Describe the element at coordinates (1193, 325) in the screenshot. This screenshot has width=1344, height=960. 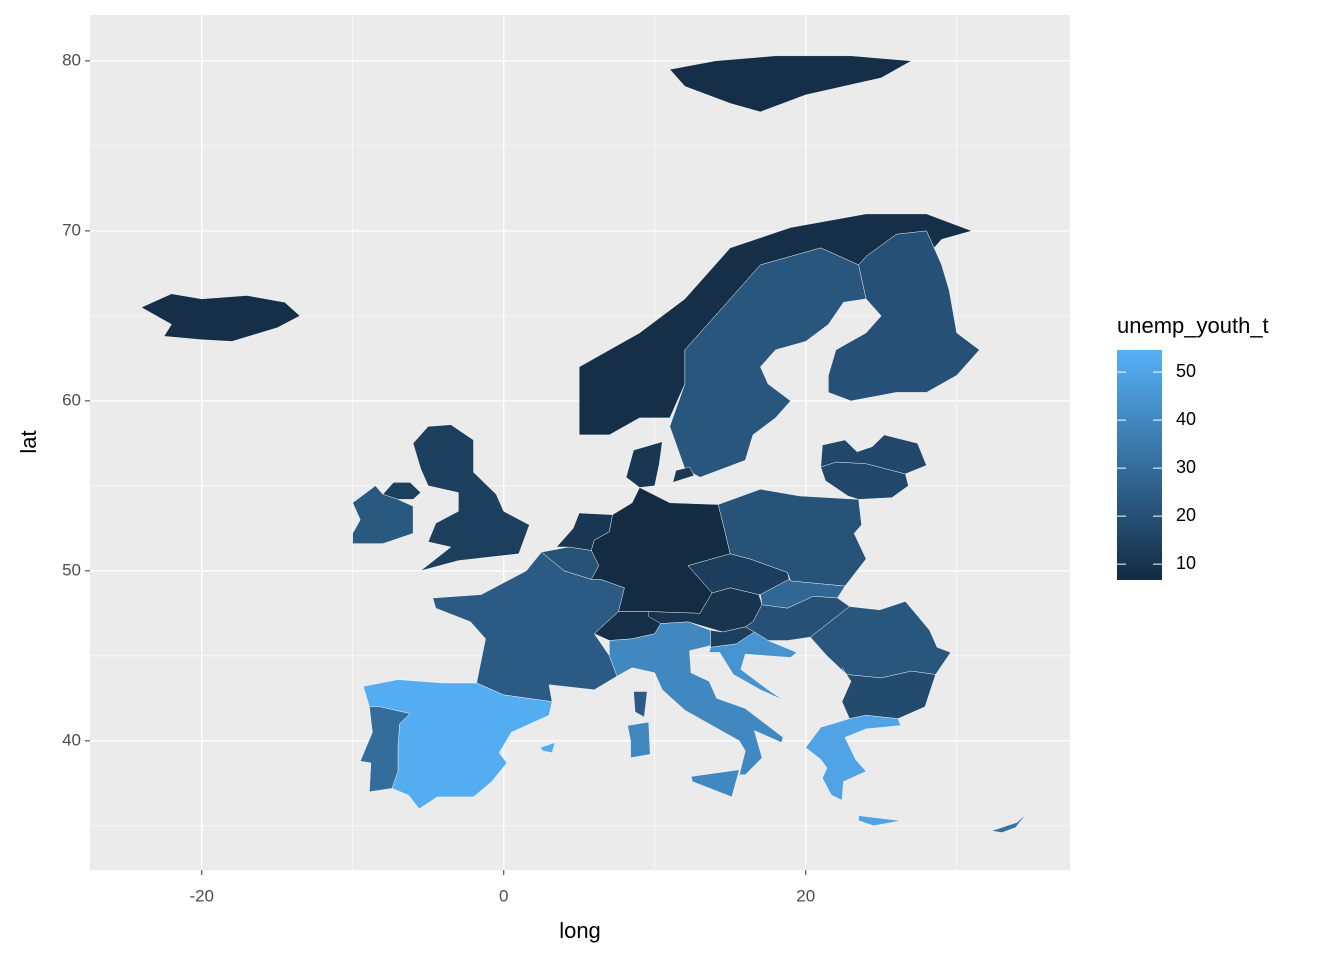
I see `legend-title: unemp_youth_t` at that location.